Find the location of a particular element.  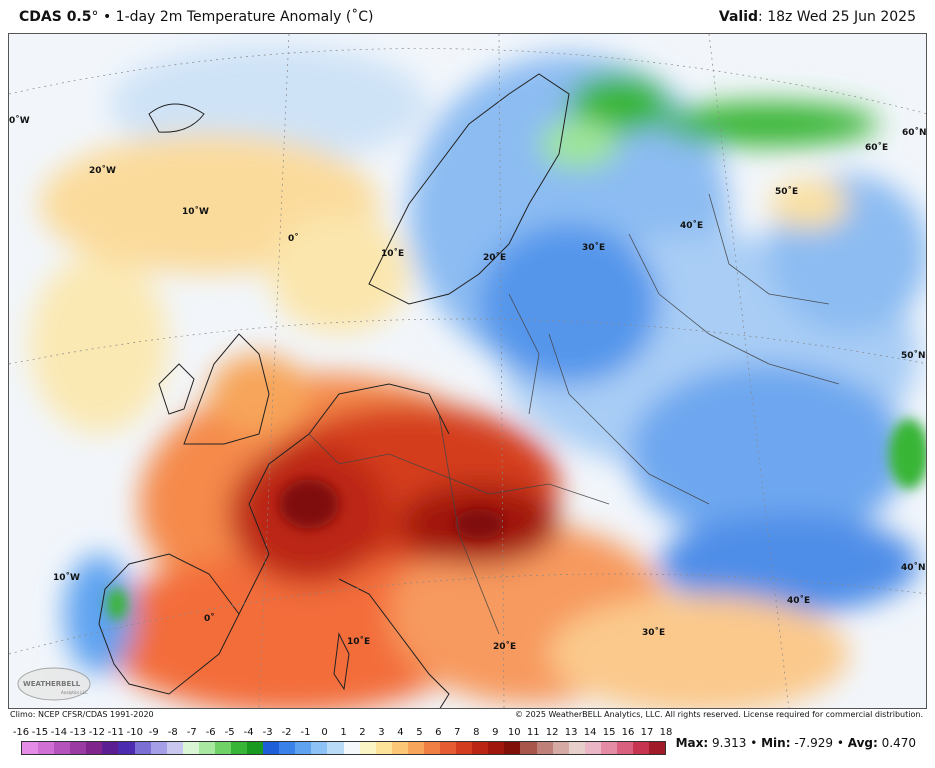

label-20e-south: 20˚E is located at coordinates (504, 646).